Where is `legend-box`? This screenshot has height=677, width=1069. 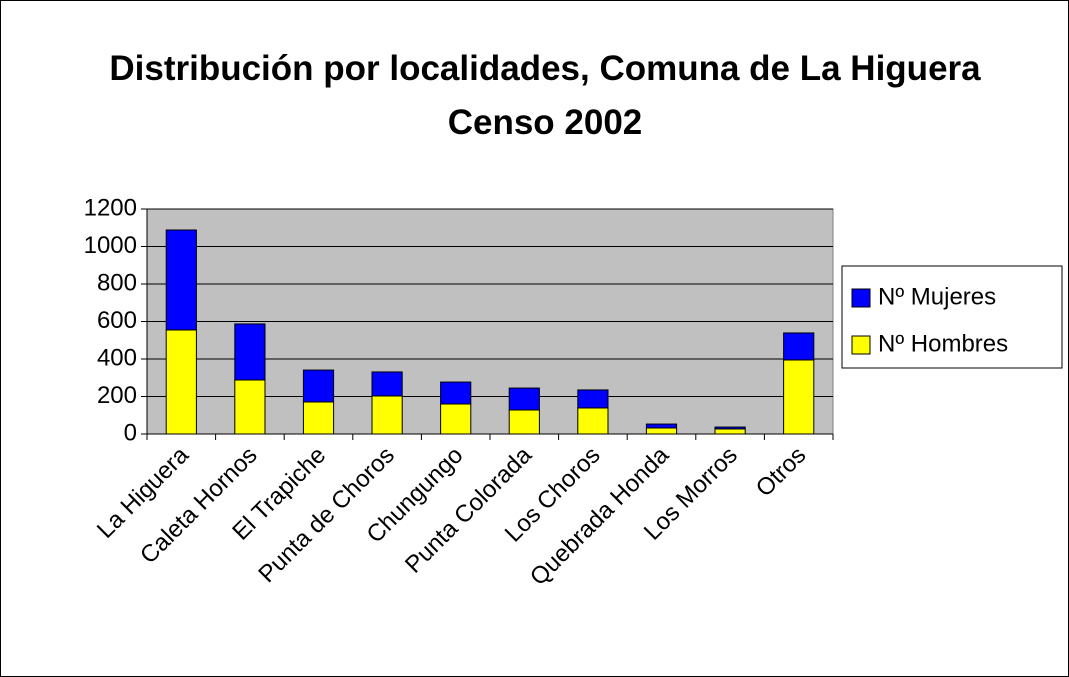
legend-box is located at coordinates (952, 317).